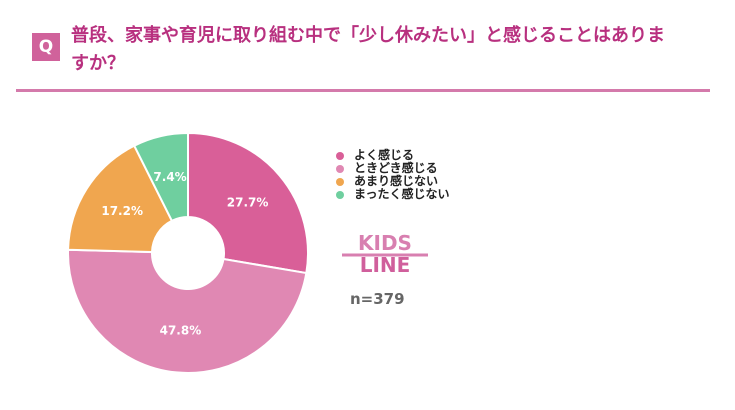 Image resolution: width=735 pixels, height=410 pixels. What do you see at coordinates (122, 211) in the screenshot?
I see `data-label: 17.2%` at bounding box center [122, 211].